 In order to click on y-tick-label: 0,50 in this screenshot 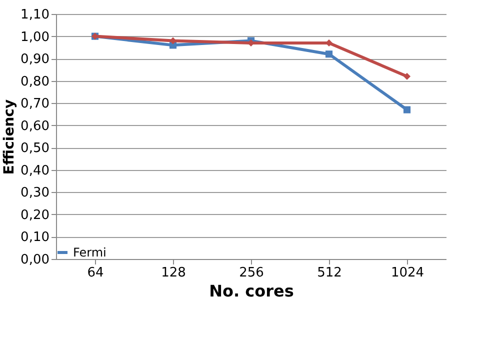, I will do `click(35, 148)`.